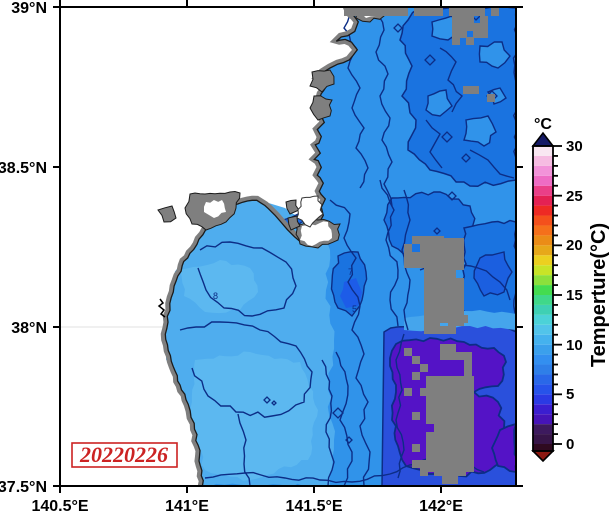 The width and height of the screenshot is (614, 513). I want to click on svg-text: Temperture(°C), so click(599, 295).